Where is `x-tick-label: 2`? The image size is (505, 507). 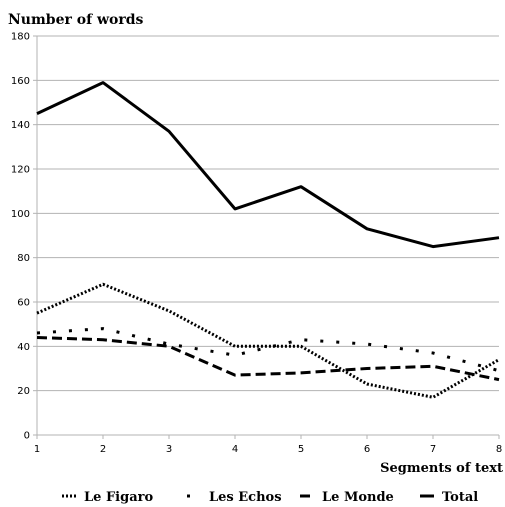
x-tick-label: 2 is located at coordinates (103, 449).